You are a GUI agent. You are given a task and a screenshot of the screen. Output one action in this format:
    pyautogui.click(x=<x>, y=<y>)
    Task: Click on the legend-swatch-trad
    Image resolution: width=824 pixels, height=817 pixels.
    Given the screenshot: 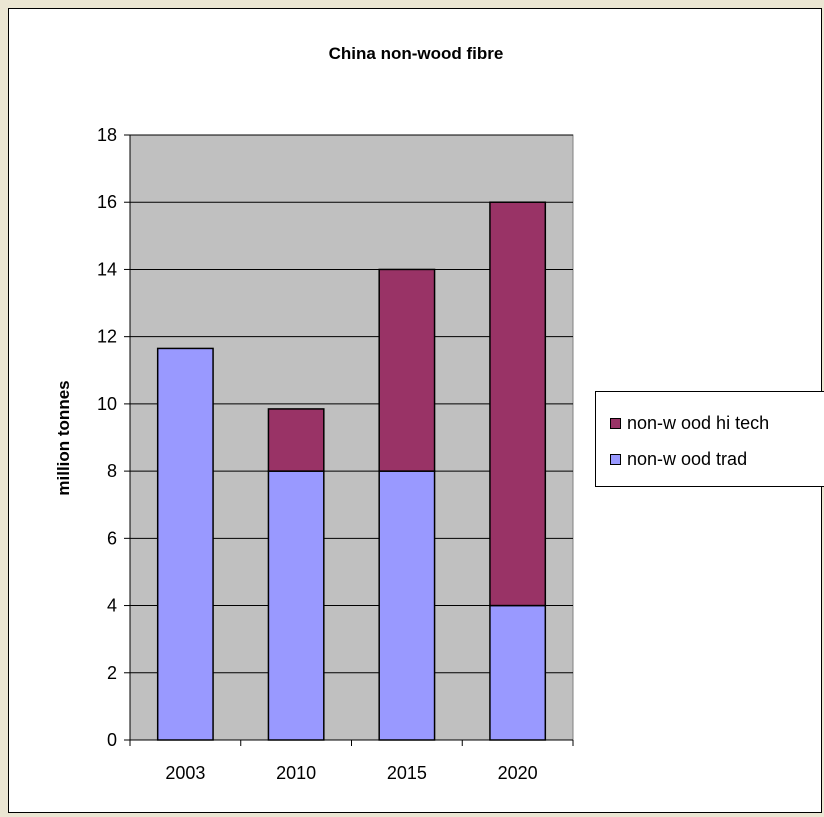 What is the action you would take?
    pyautogui.click(x=615, y=459)
    